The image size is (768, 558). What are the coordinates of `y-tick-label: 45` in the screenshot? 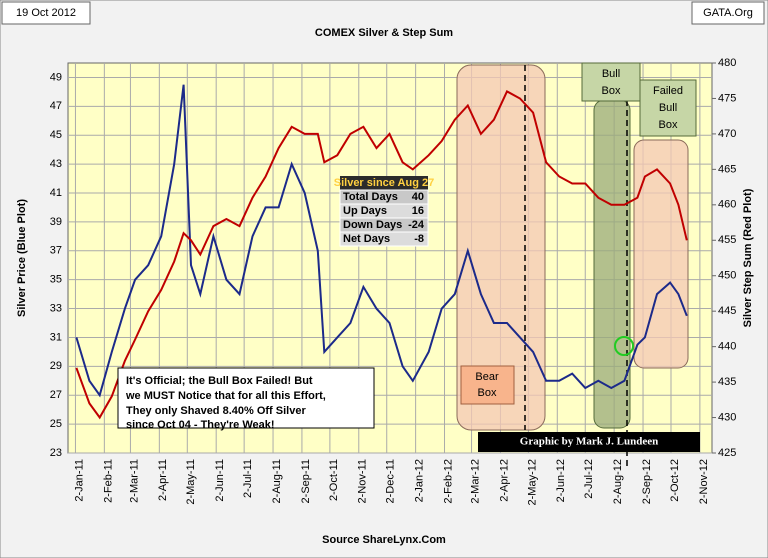 It's located at (56, 135).